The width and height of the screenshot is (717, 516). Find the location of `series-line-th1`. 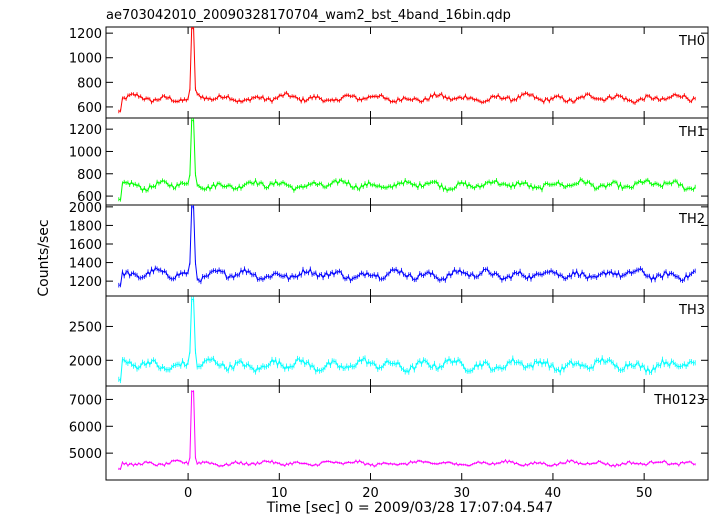

series-line-th1 is located at coordinates (407, 160).